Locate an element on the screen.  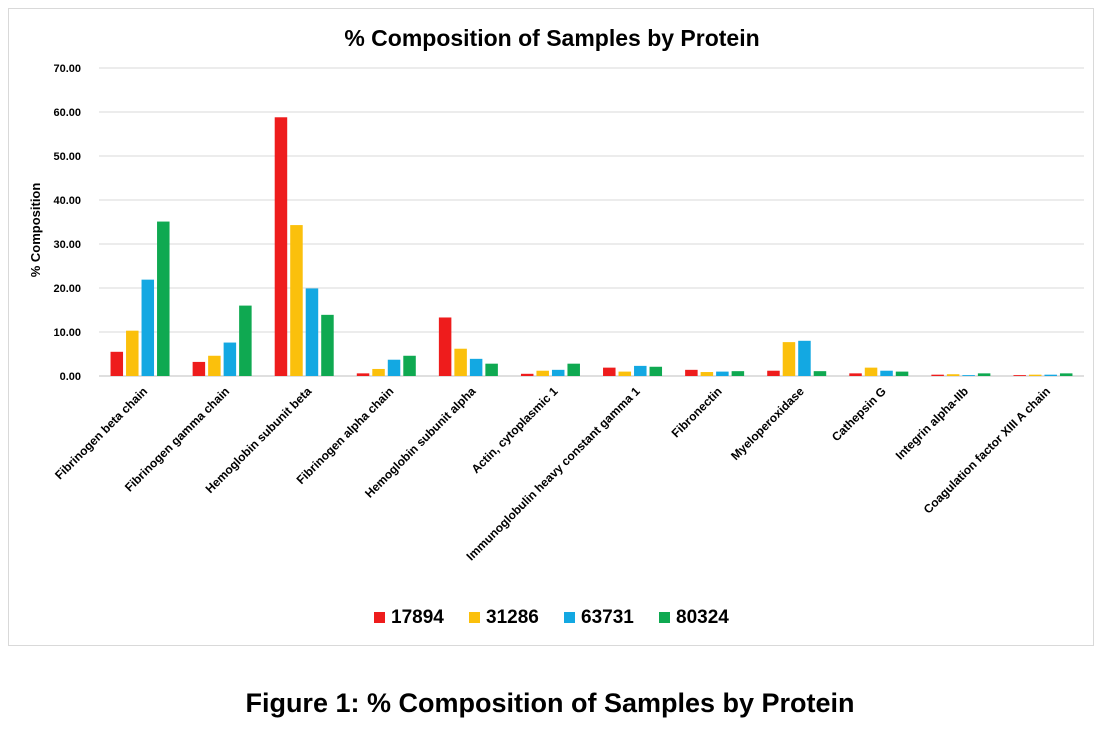
x-tick-label: Actin, cytoplasmic 1 is located at coordinates (515, 430).